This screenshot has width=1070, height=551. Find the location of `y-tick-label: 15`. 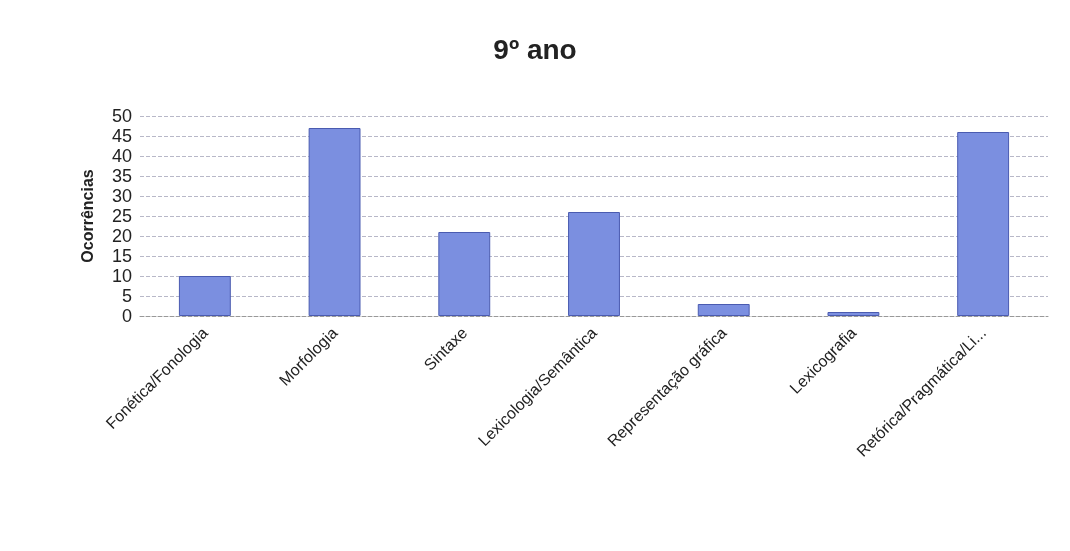

y-tick-label: 15 is located at coordinates (121, 256).